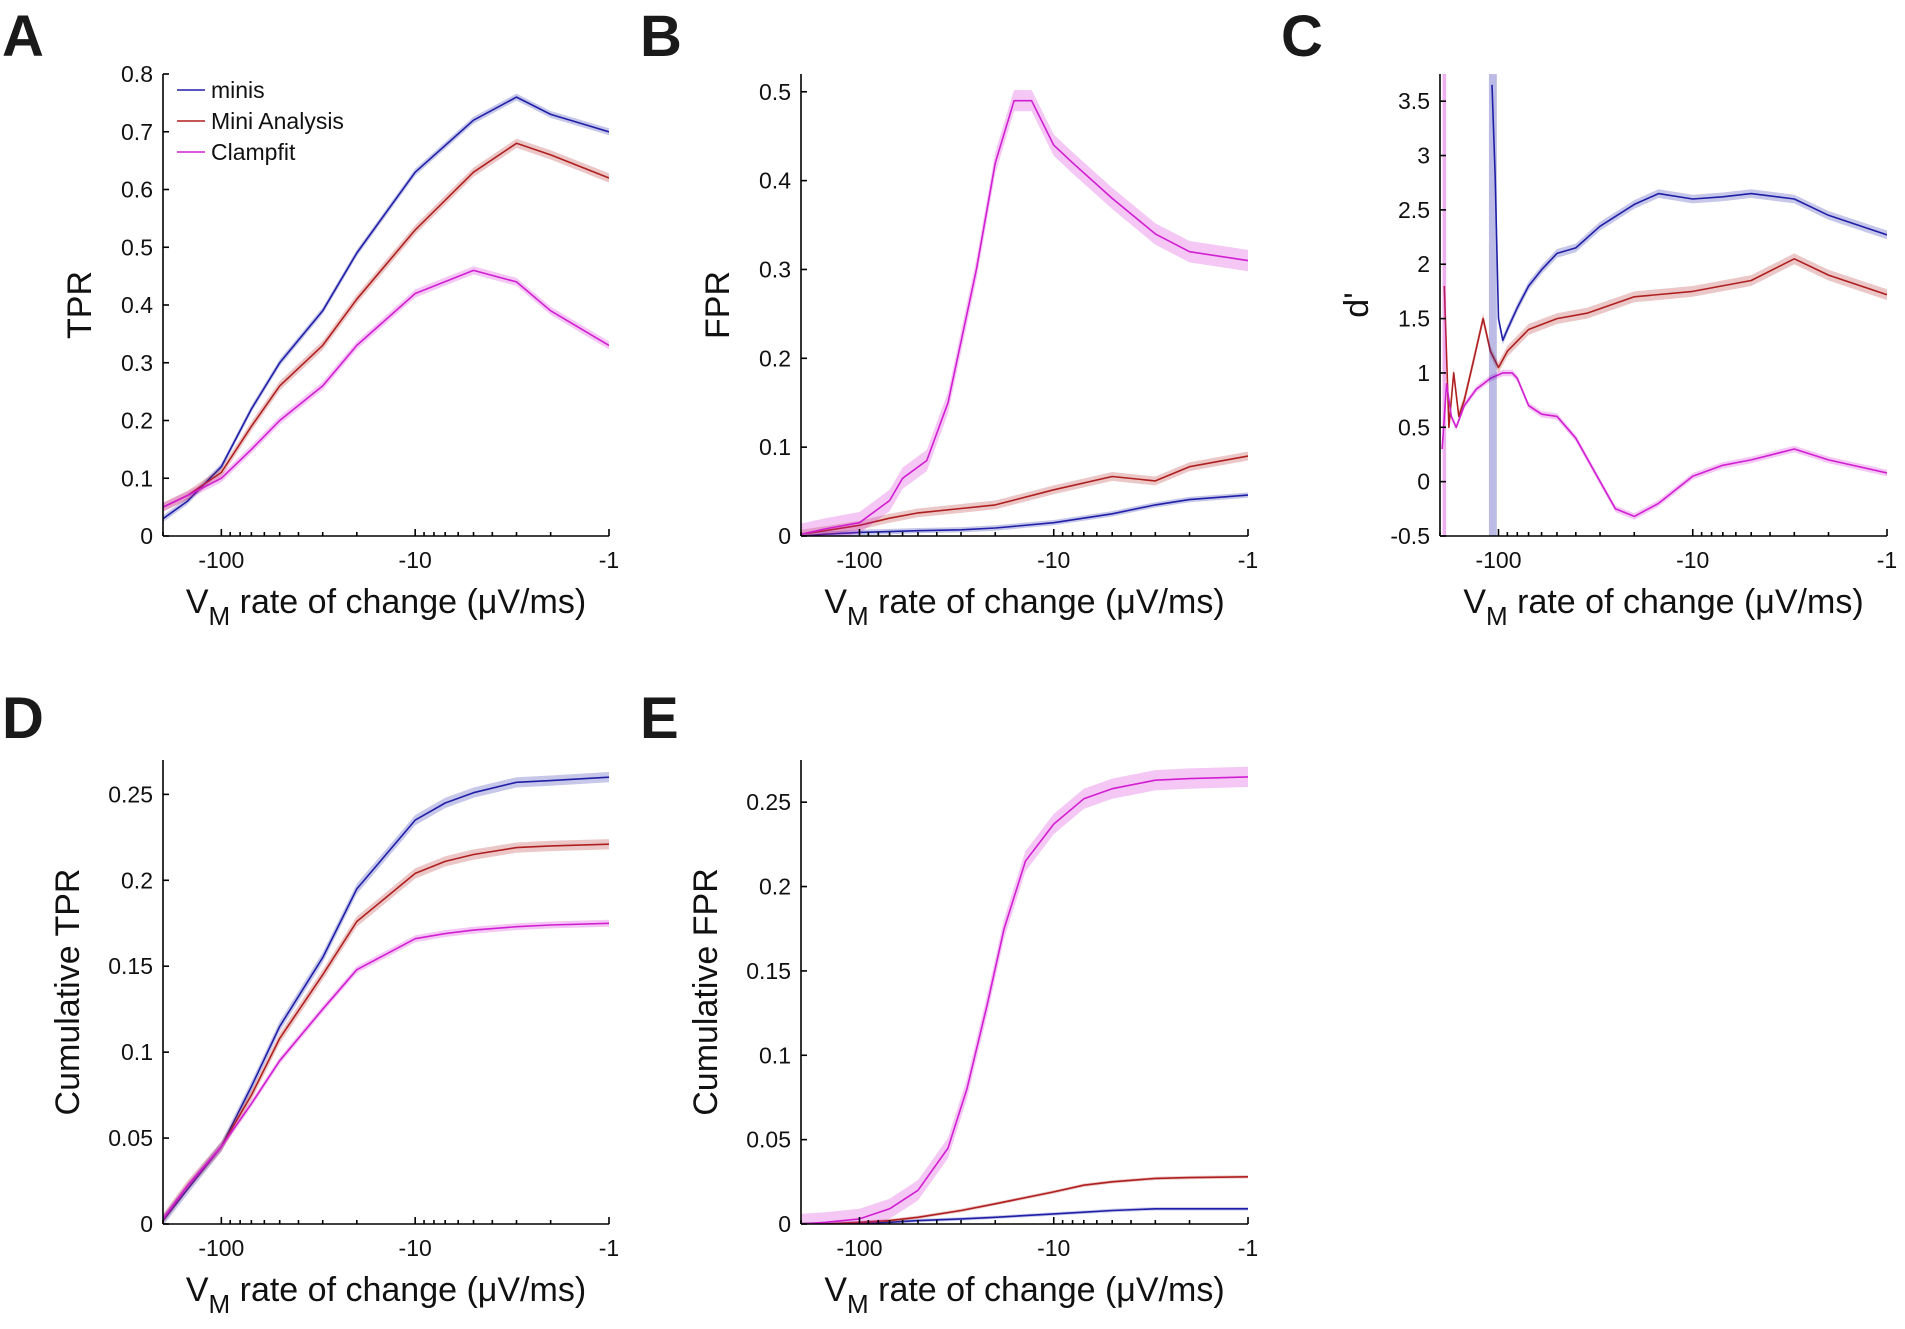 The height and width of the screenshot is (1329, 1905). I want to click on panel-letter: D, so click(23, 718).